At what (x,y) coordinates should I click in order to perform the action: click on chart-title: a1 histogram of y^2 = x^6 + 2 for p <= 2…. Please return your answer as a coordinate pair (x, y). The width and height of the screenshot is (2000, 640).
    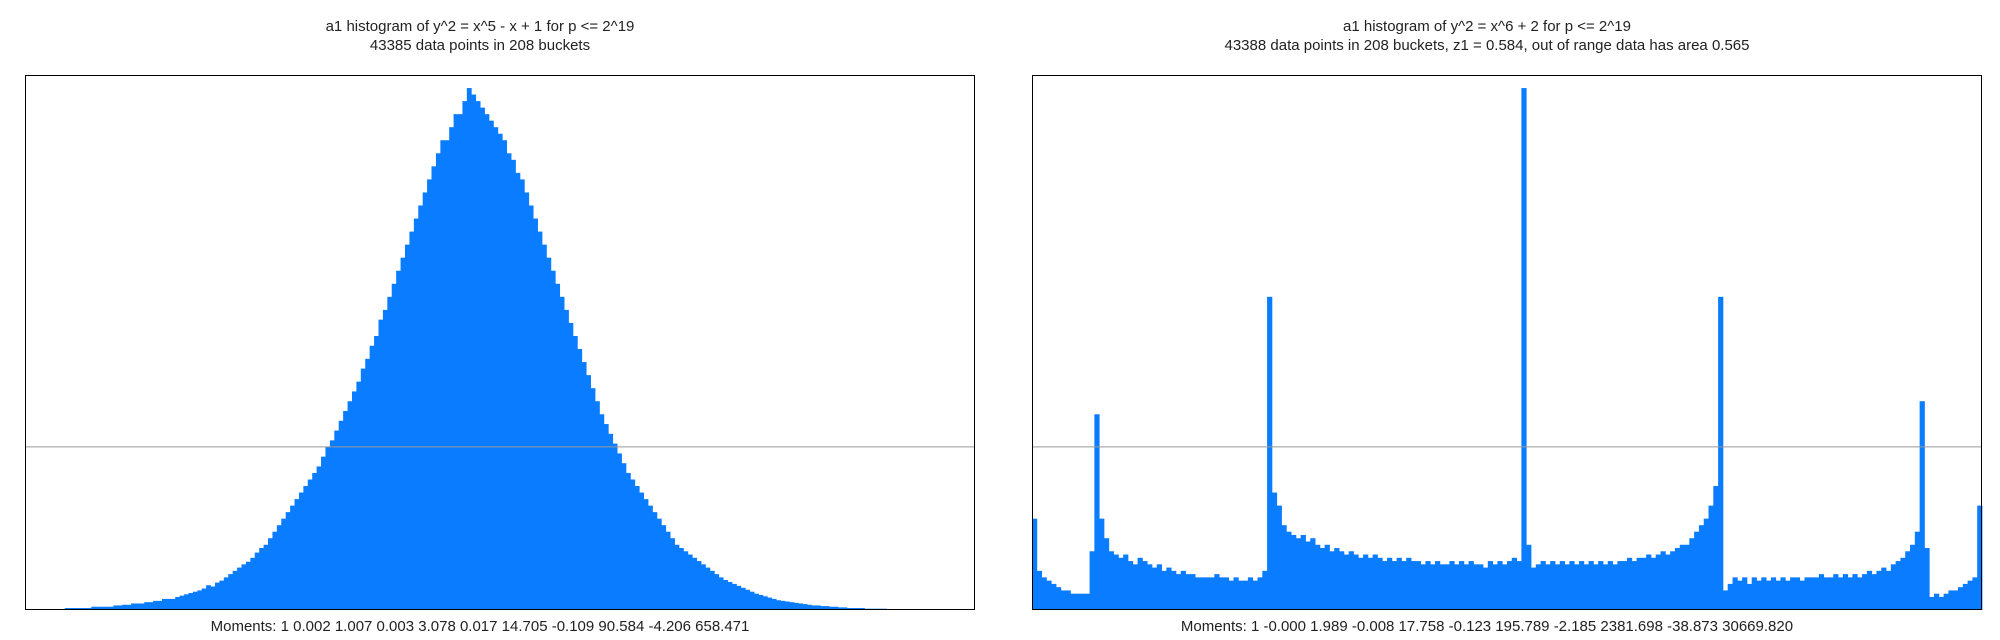
    Looking at the image, I should click on (1487, 26).